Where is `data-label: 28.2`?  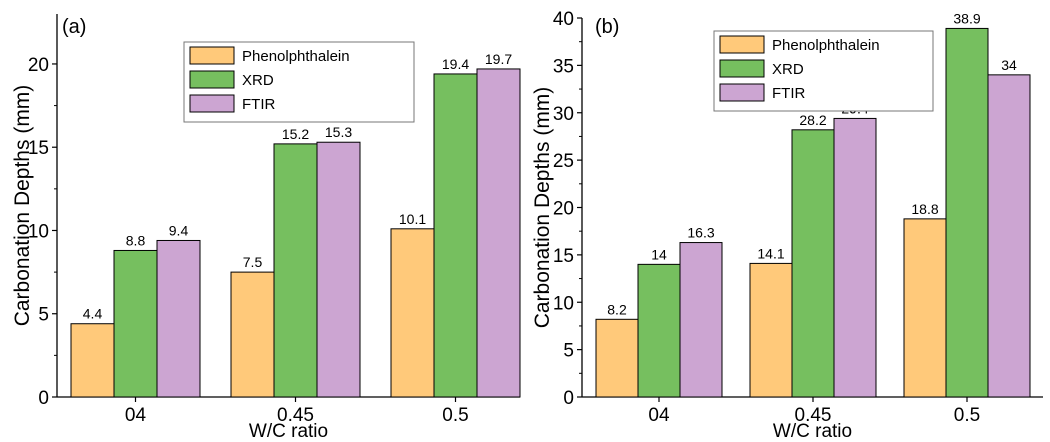
data-label: 28.2 is located at coordinates (812, 120).